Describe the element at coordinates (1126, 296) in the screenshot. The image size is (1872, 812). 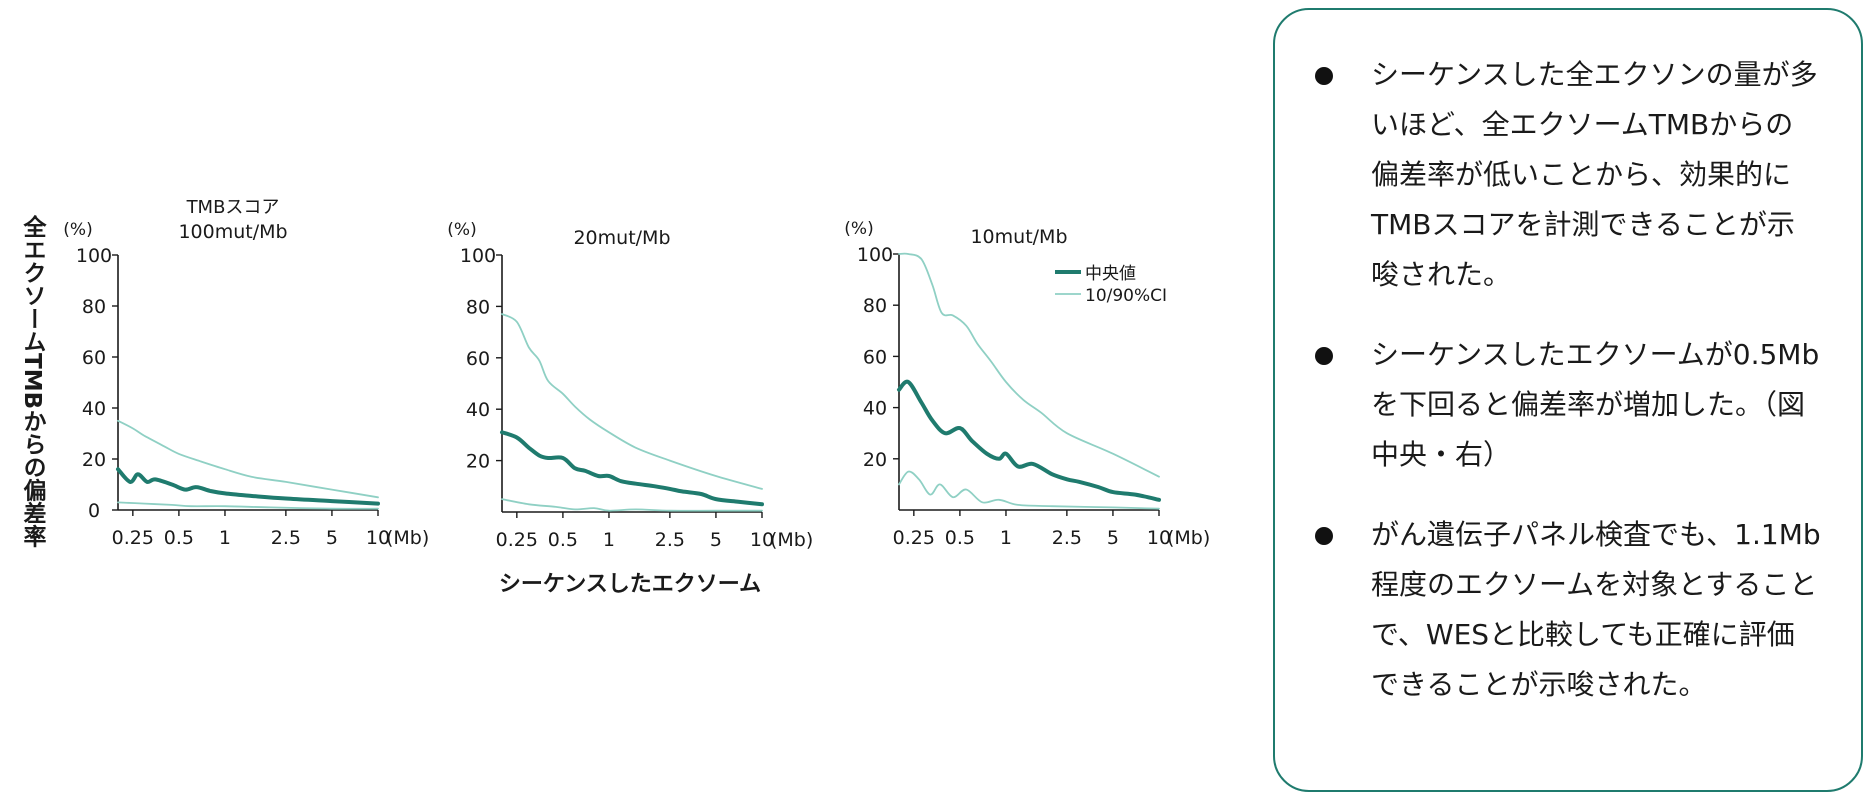
I see `legend-ci-label: 10/90%CI` at that location.